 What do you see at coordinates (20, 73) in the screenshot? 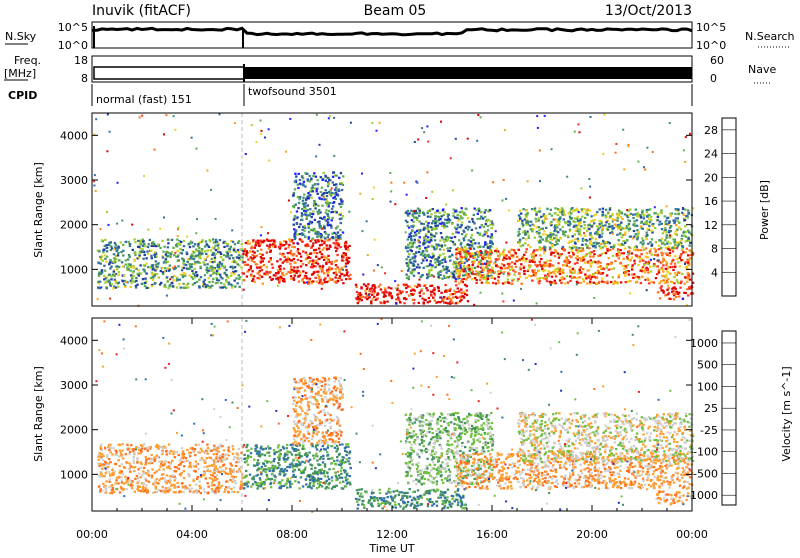
I see `freq-unit-label: [MHz]` at bounding box center [20, 73].